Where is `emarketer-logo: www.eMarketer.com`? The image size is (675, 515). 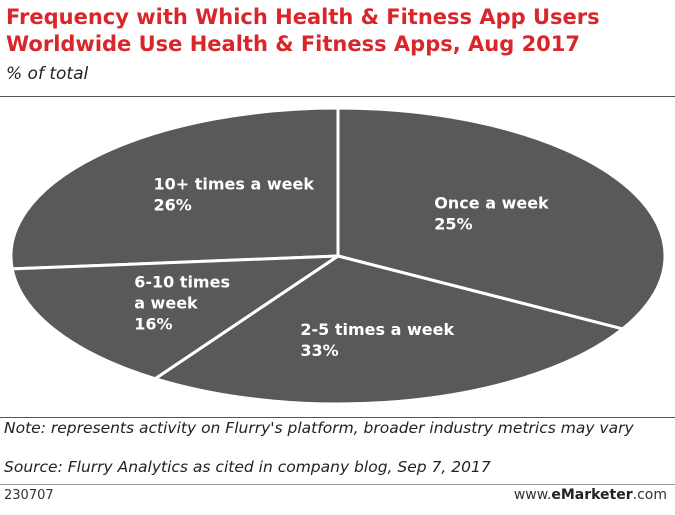
emarketer-logo: www.eMarketer.com is located at coordinates (590, 495).